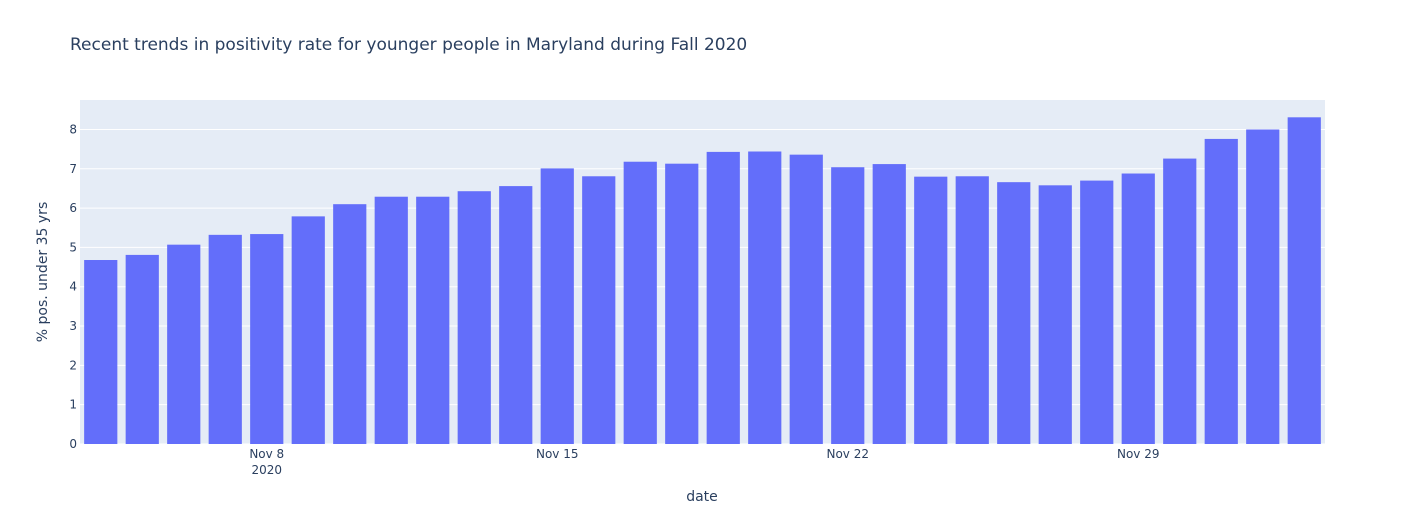  Describe the element at coordinates (73, 169) in the screenshot. I see `y-tick-label: 7` at that location.